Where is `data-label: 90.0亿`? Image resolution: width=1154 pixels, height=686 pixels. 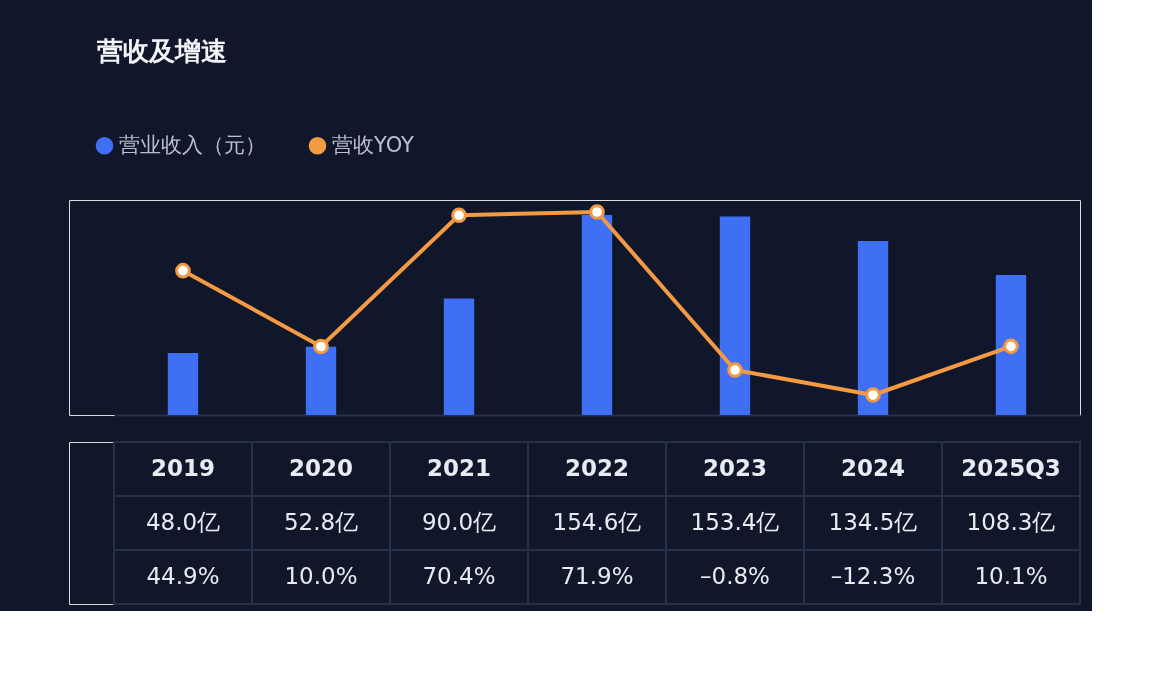
data-label: 90.0亿 is located at coordinates (459, 522).